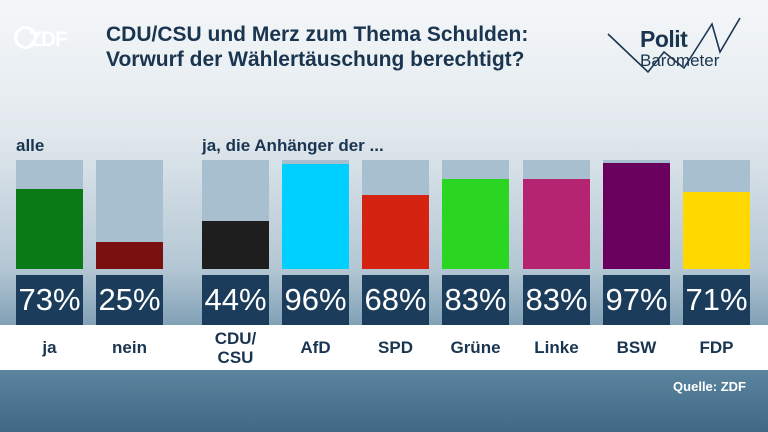 The width and height of the screenshot is (768, 432). What do you see at coordinates (315, 347) in the screenshot?
I see `category-label: AfD` at bounding box center [315, 347].